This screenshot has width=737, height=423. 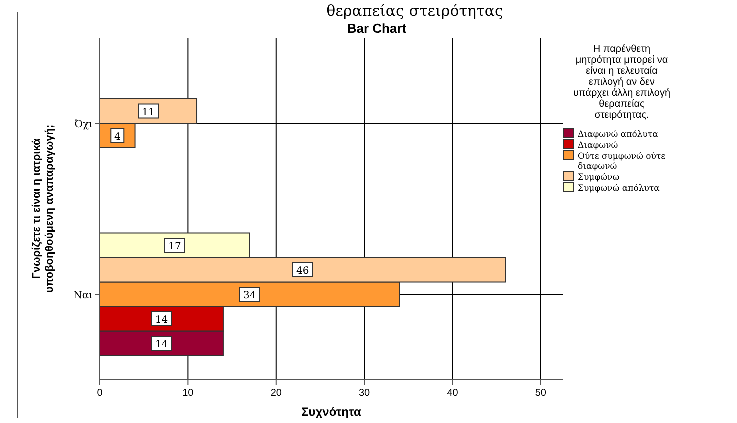 What do you see at coordinates (148, 112) in the screenshot?
I see `data-label: 11` at bounding box center [148, 112].